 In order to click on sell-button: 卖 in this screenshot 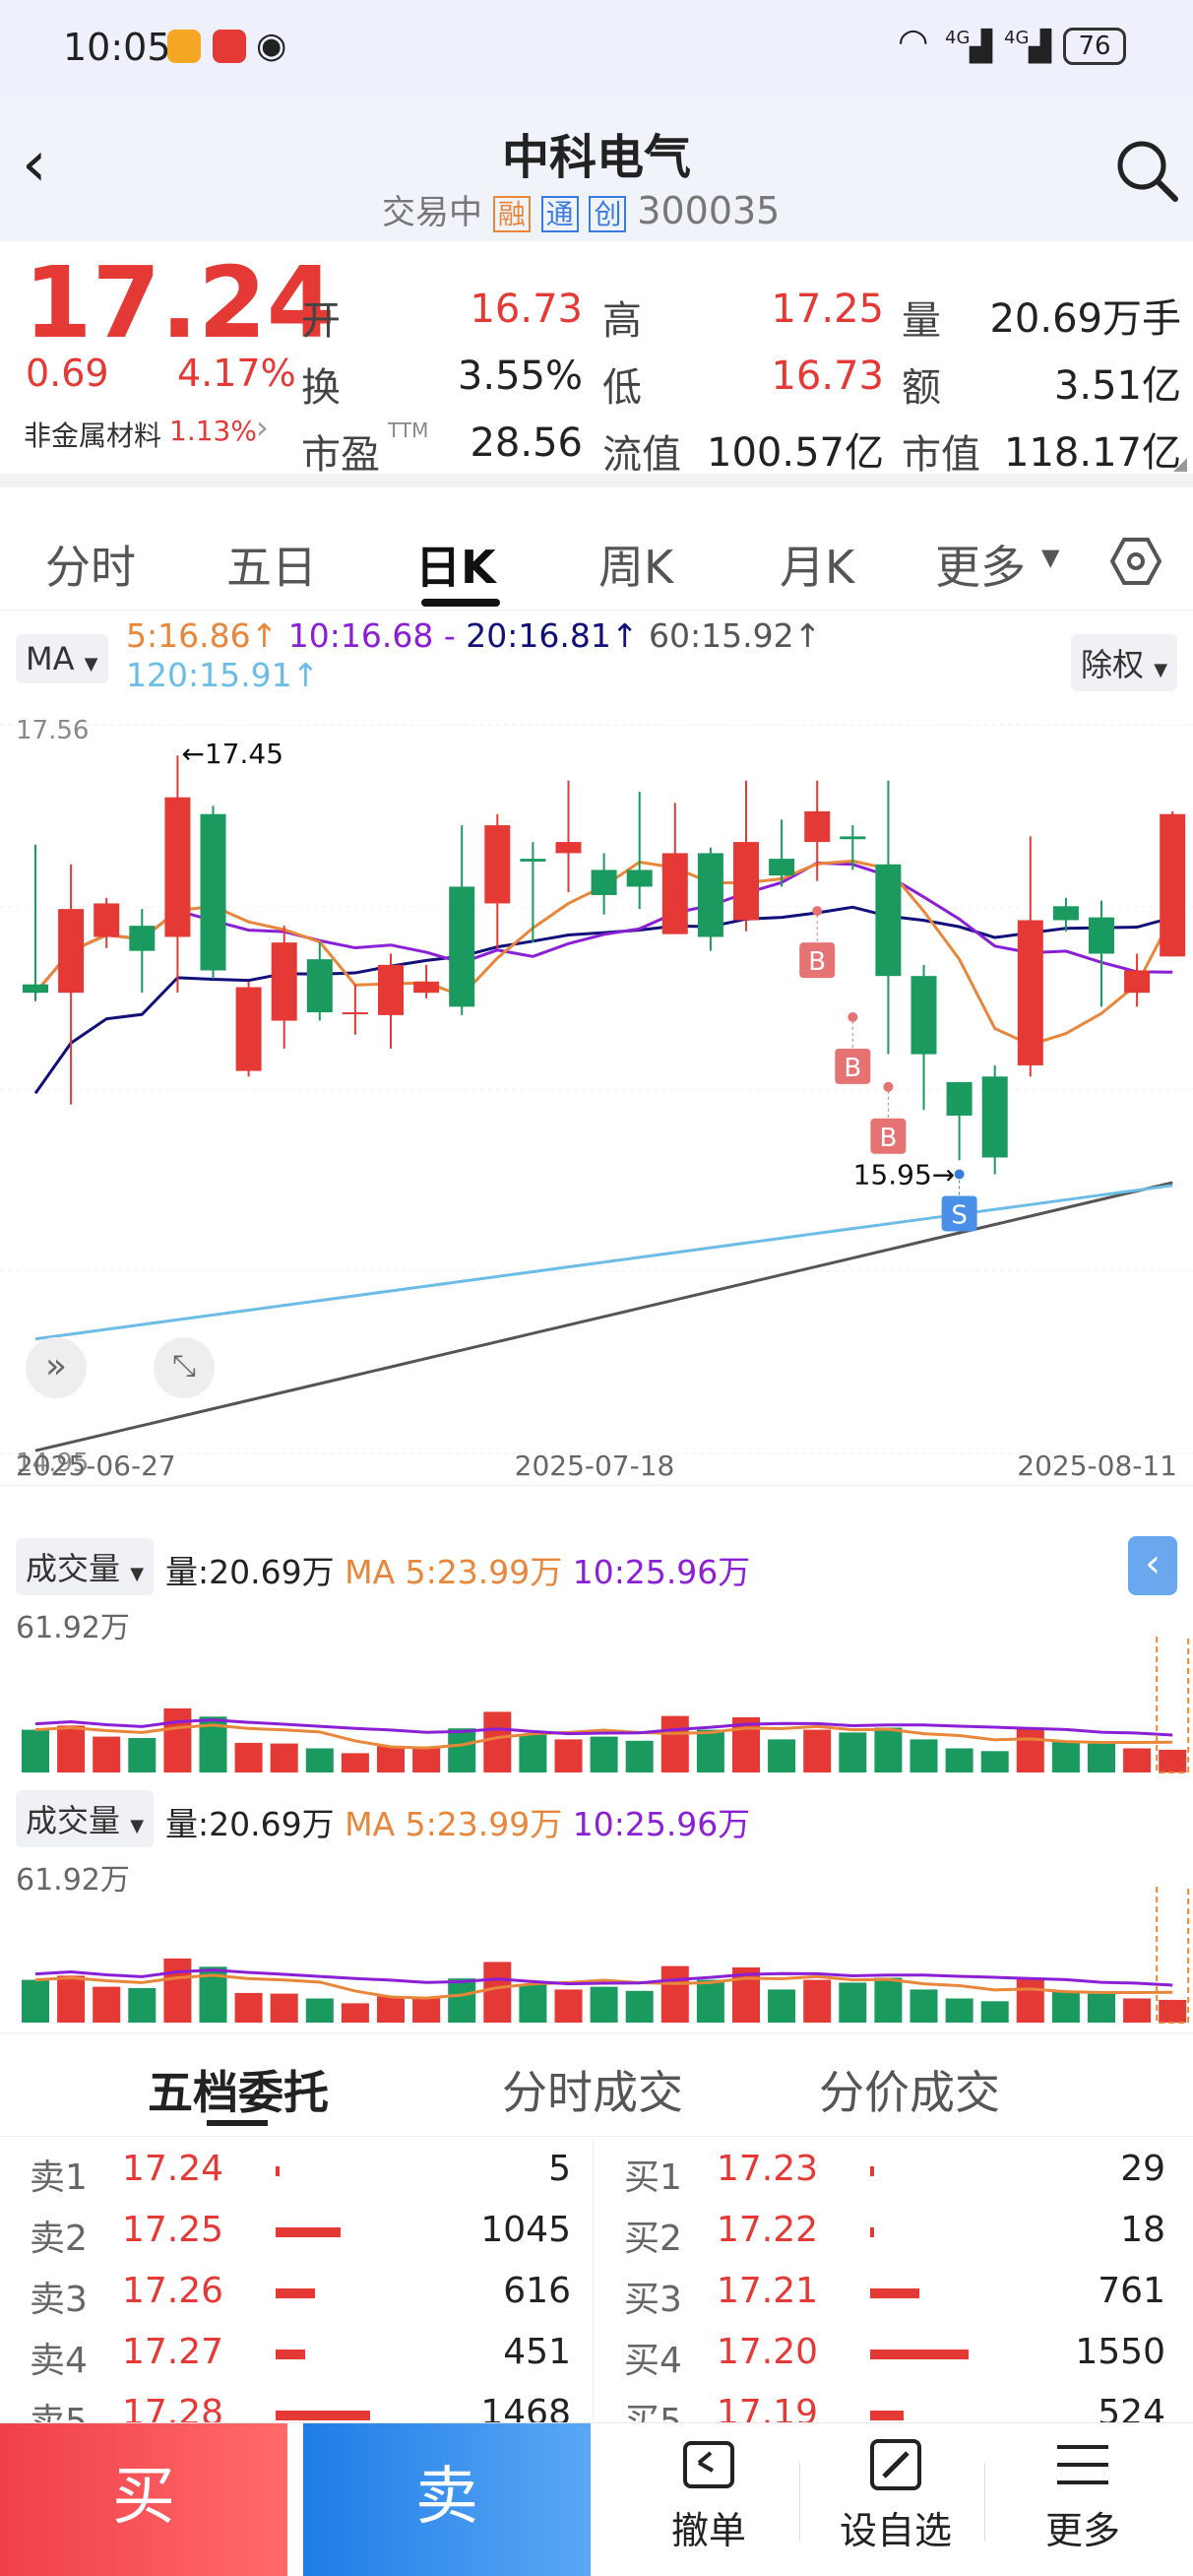, I will do `click(447, 2499)`.